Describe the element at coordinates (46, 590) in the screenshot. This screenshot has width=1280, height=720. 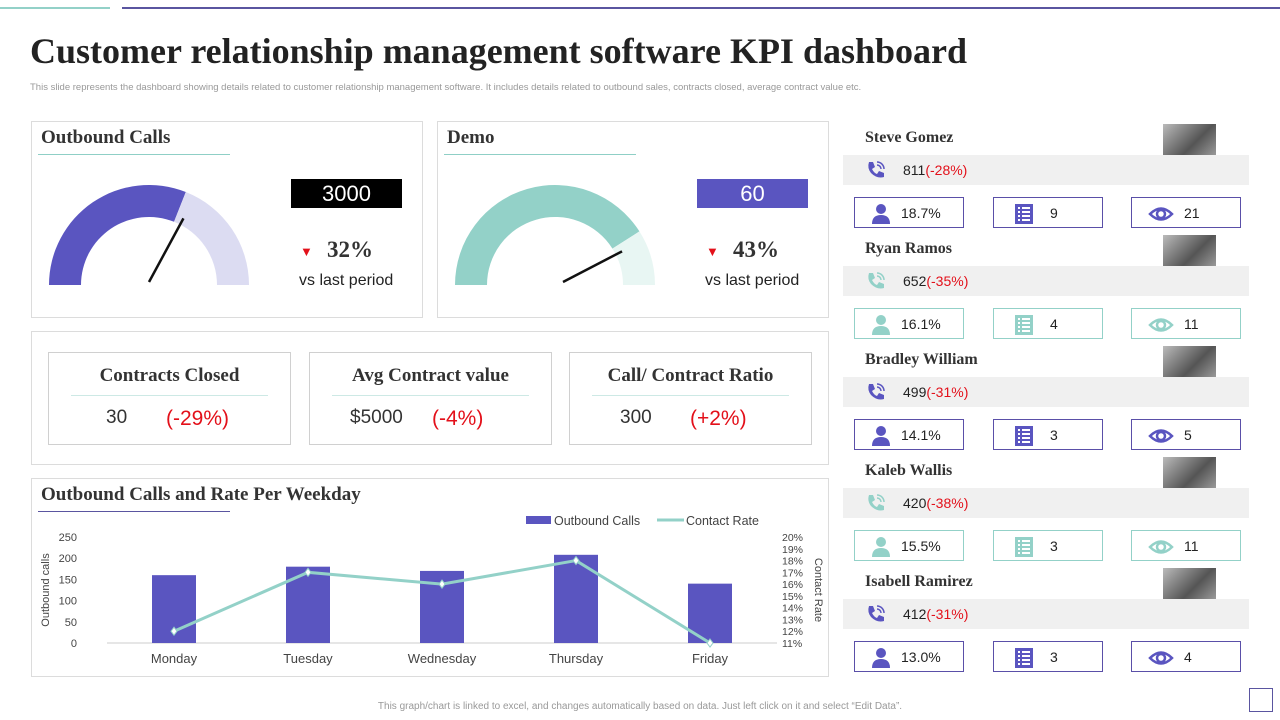
I see `y-axis-label: Outbound calls` at that location.